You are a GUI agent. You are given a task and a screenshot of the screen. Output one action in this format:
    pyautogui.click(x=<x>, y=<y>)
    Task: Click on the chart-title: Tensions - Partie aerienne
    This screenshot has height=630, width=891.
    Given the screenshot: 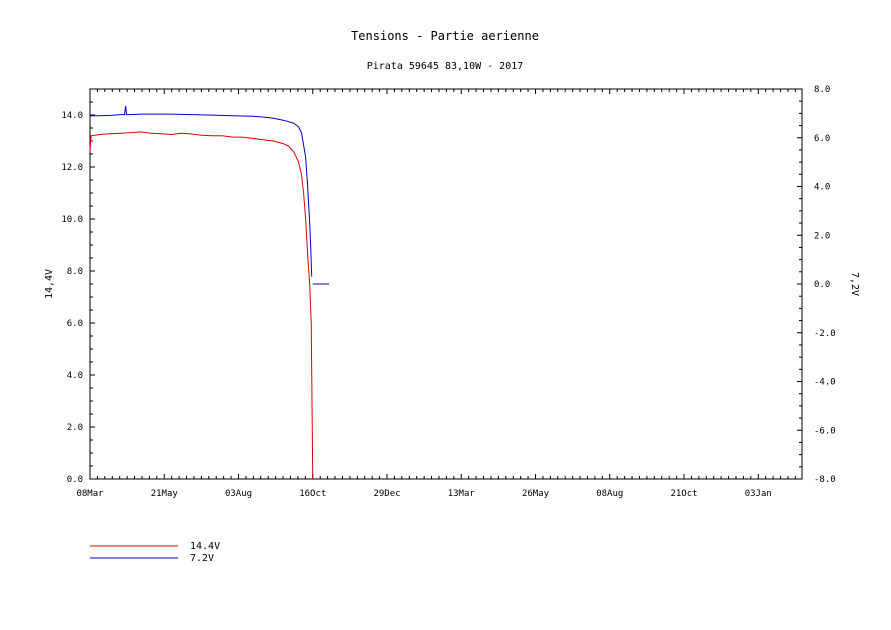 What is the action you would take?
    pyautogui.click(x=445, y=36)
    